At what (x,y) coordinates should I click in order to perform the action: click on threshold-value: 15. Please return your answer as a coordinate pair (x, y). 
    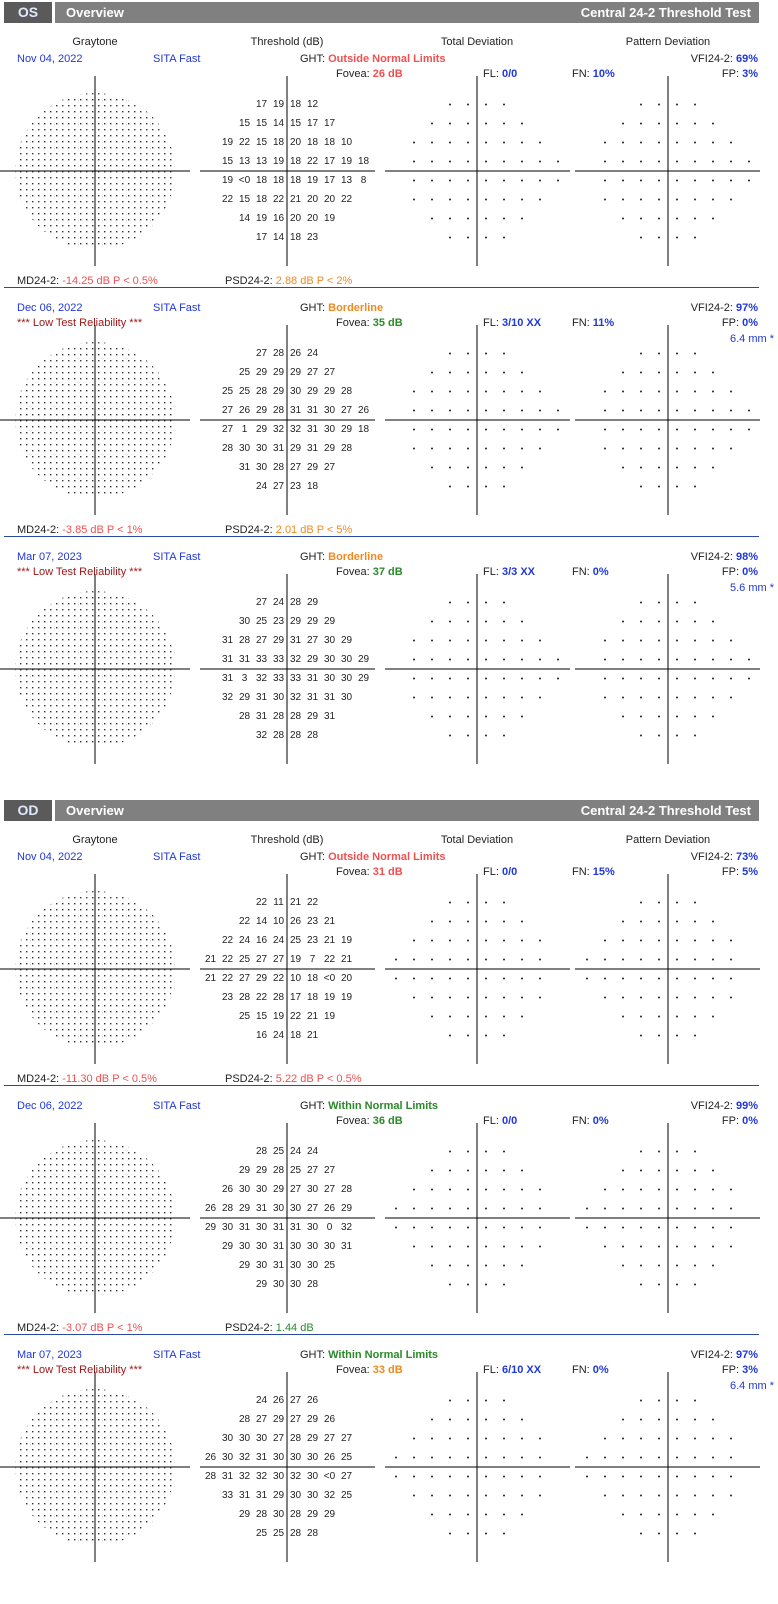
    Looking at the image, I should click on (262, 142).